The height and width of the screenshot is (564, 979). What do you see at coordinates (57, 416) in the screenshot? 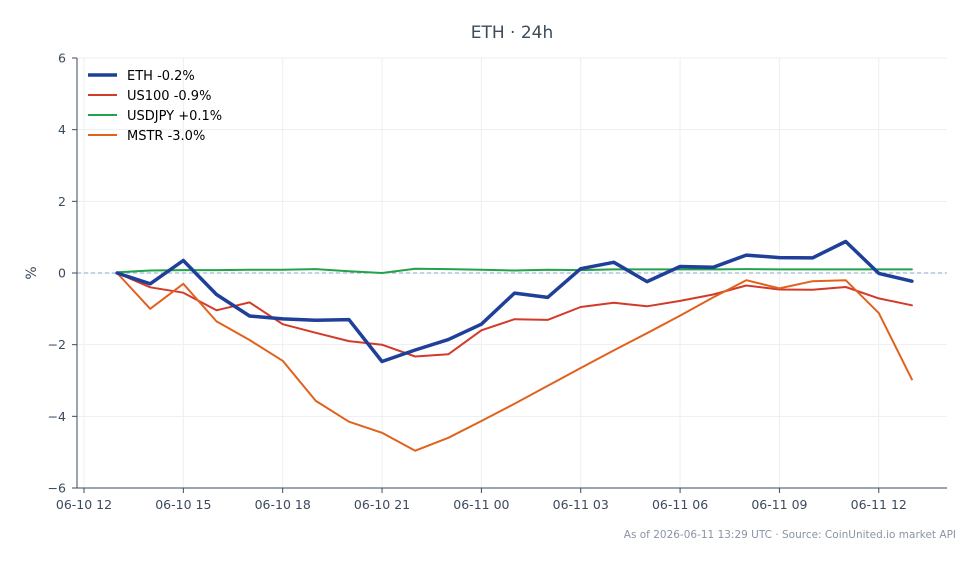
I see `y-tick-label: −4` at bounding box center [57, 416].